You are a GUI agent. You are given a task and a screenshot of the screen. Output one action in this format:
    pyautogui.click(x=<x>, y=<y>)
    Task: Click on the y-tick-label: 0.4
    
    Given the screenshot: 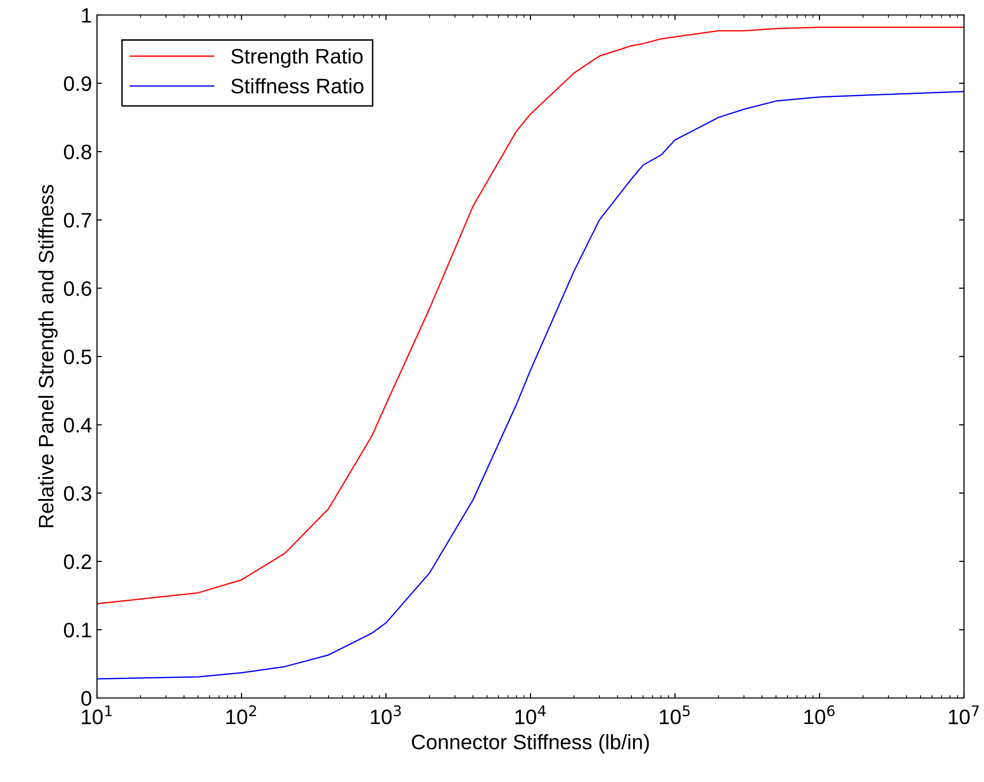 What is the action you would take?
    pyautogui.click(x=78, y=425)
    